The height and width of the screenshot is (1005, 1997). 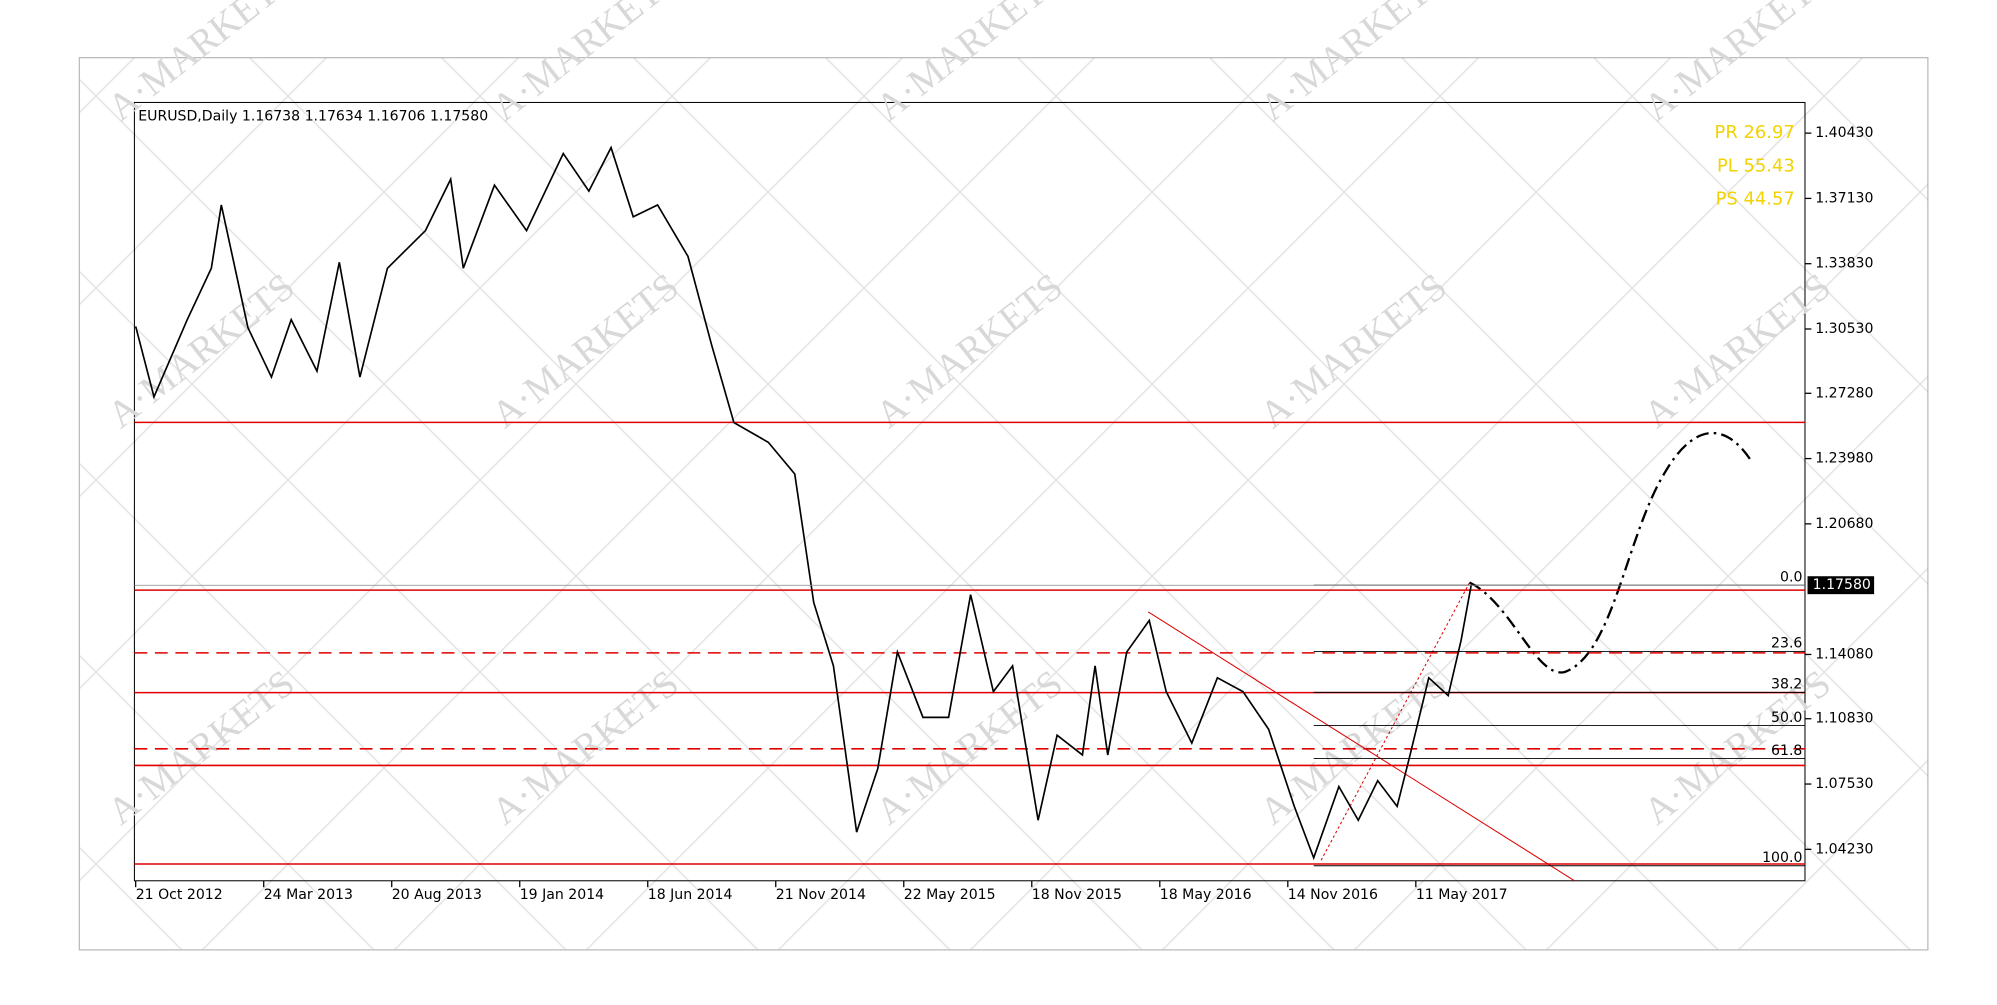 I want to click on y-tick-label: 1.10830, so click(x=1844, y=719).